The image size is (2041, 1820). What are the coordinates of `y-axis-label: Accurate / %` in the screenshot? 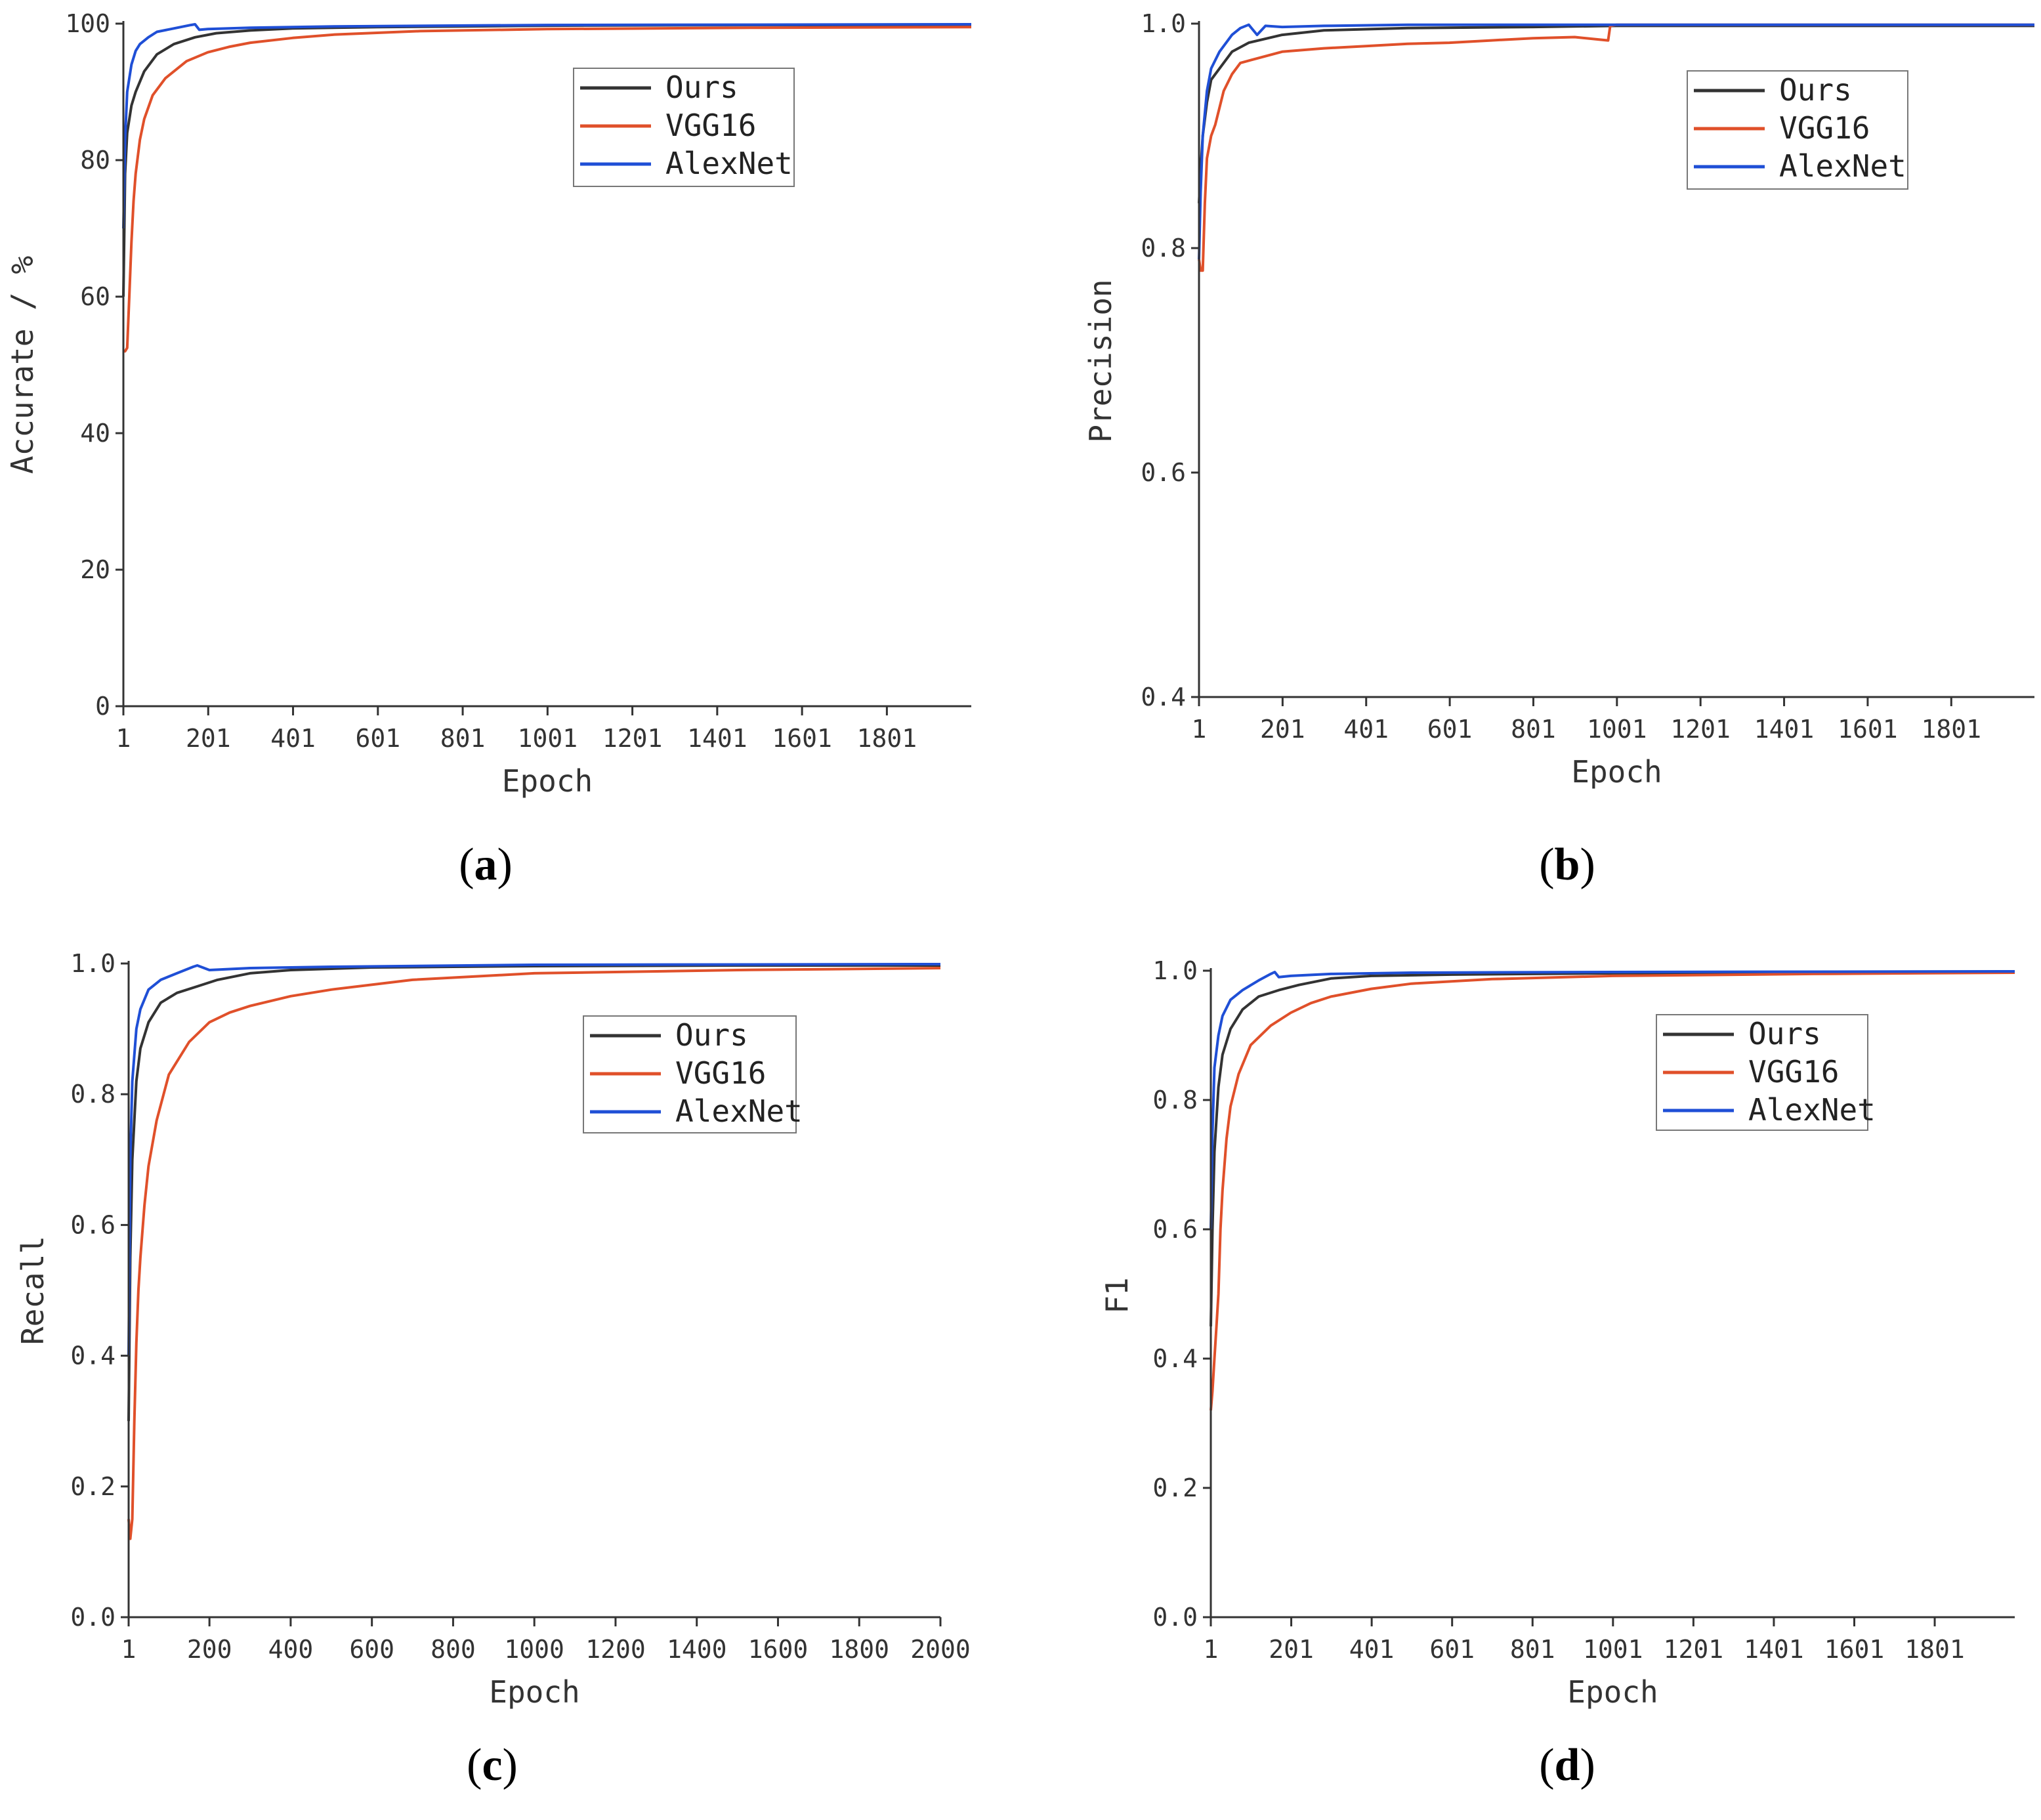 It's located at (22, 365).